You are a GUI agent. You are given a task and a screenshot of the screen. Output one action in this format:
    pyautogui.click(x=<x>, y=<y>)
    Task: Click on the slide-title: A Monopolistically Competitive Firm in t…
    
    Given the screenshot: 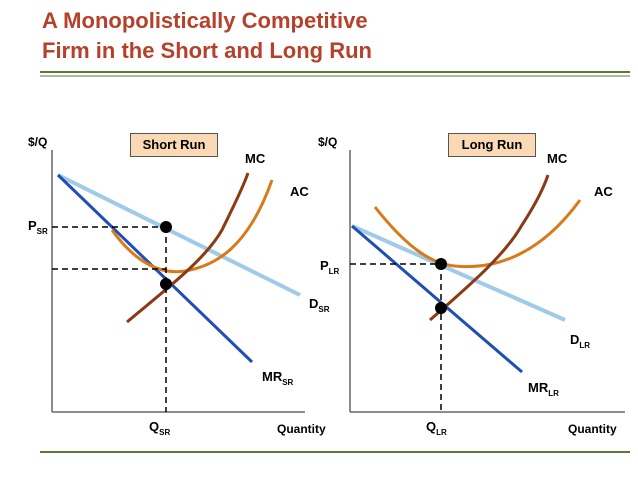 What is the action you would take?
    pyautogui.click(x=207, y=36)
    